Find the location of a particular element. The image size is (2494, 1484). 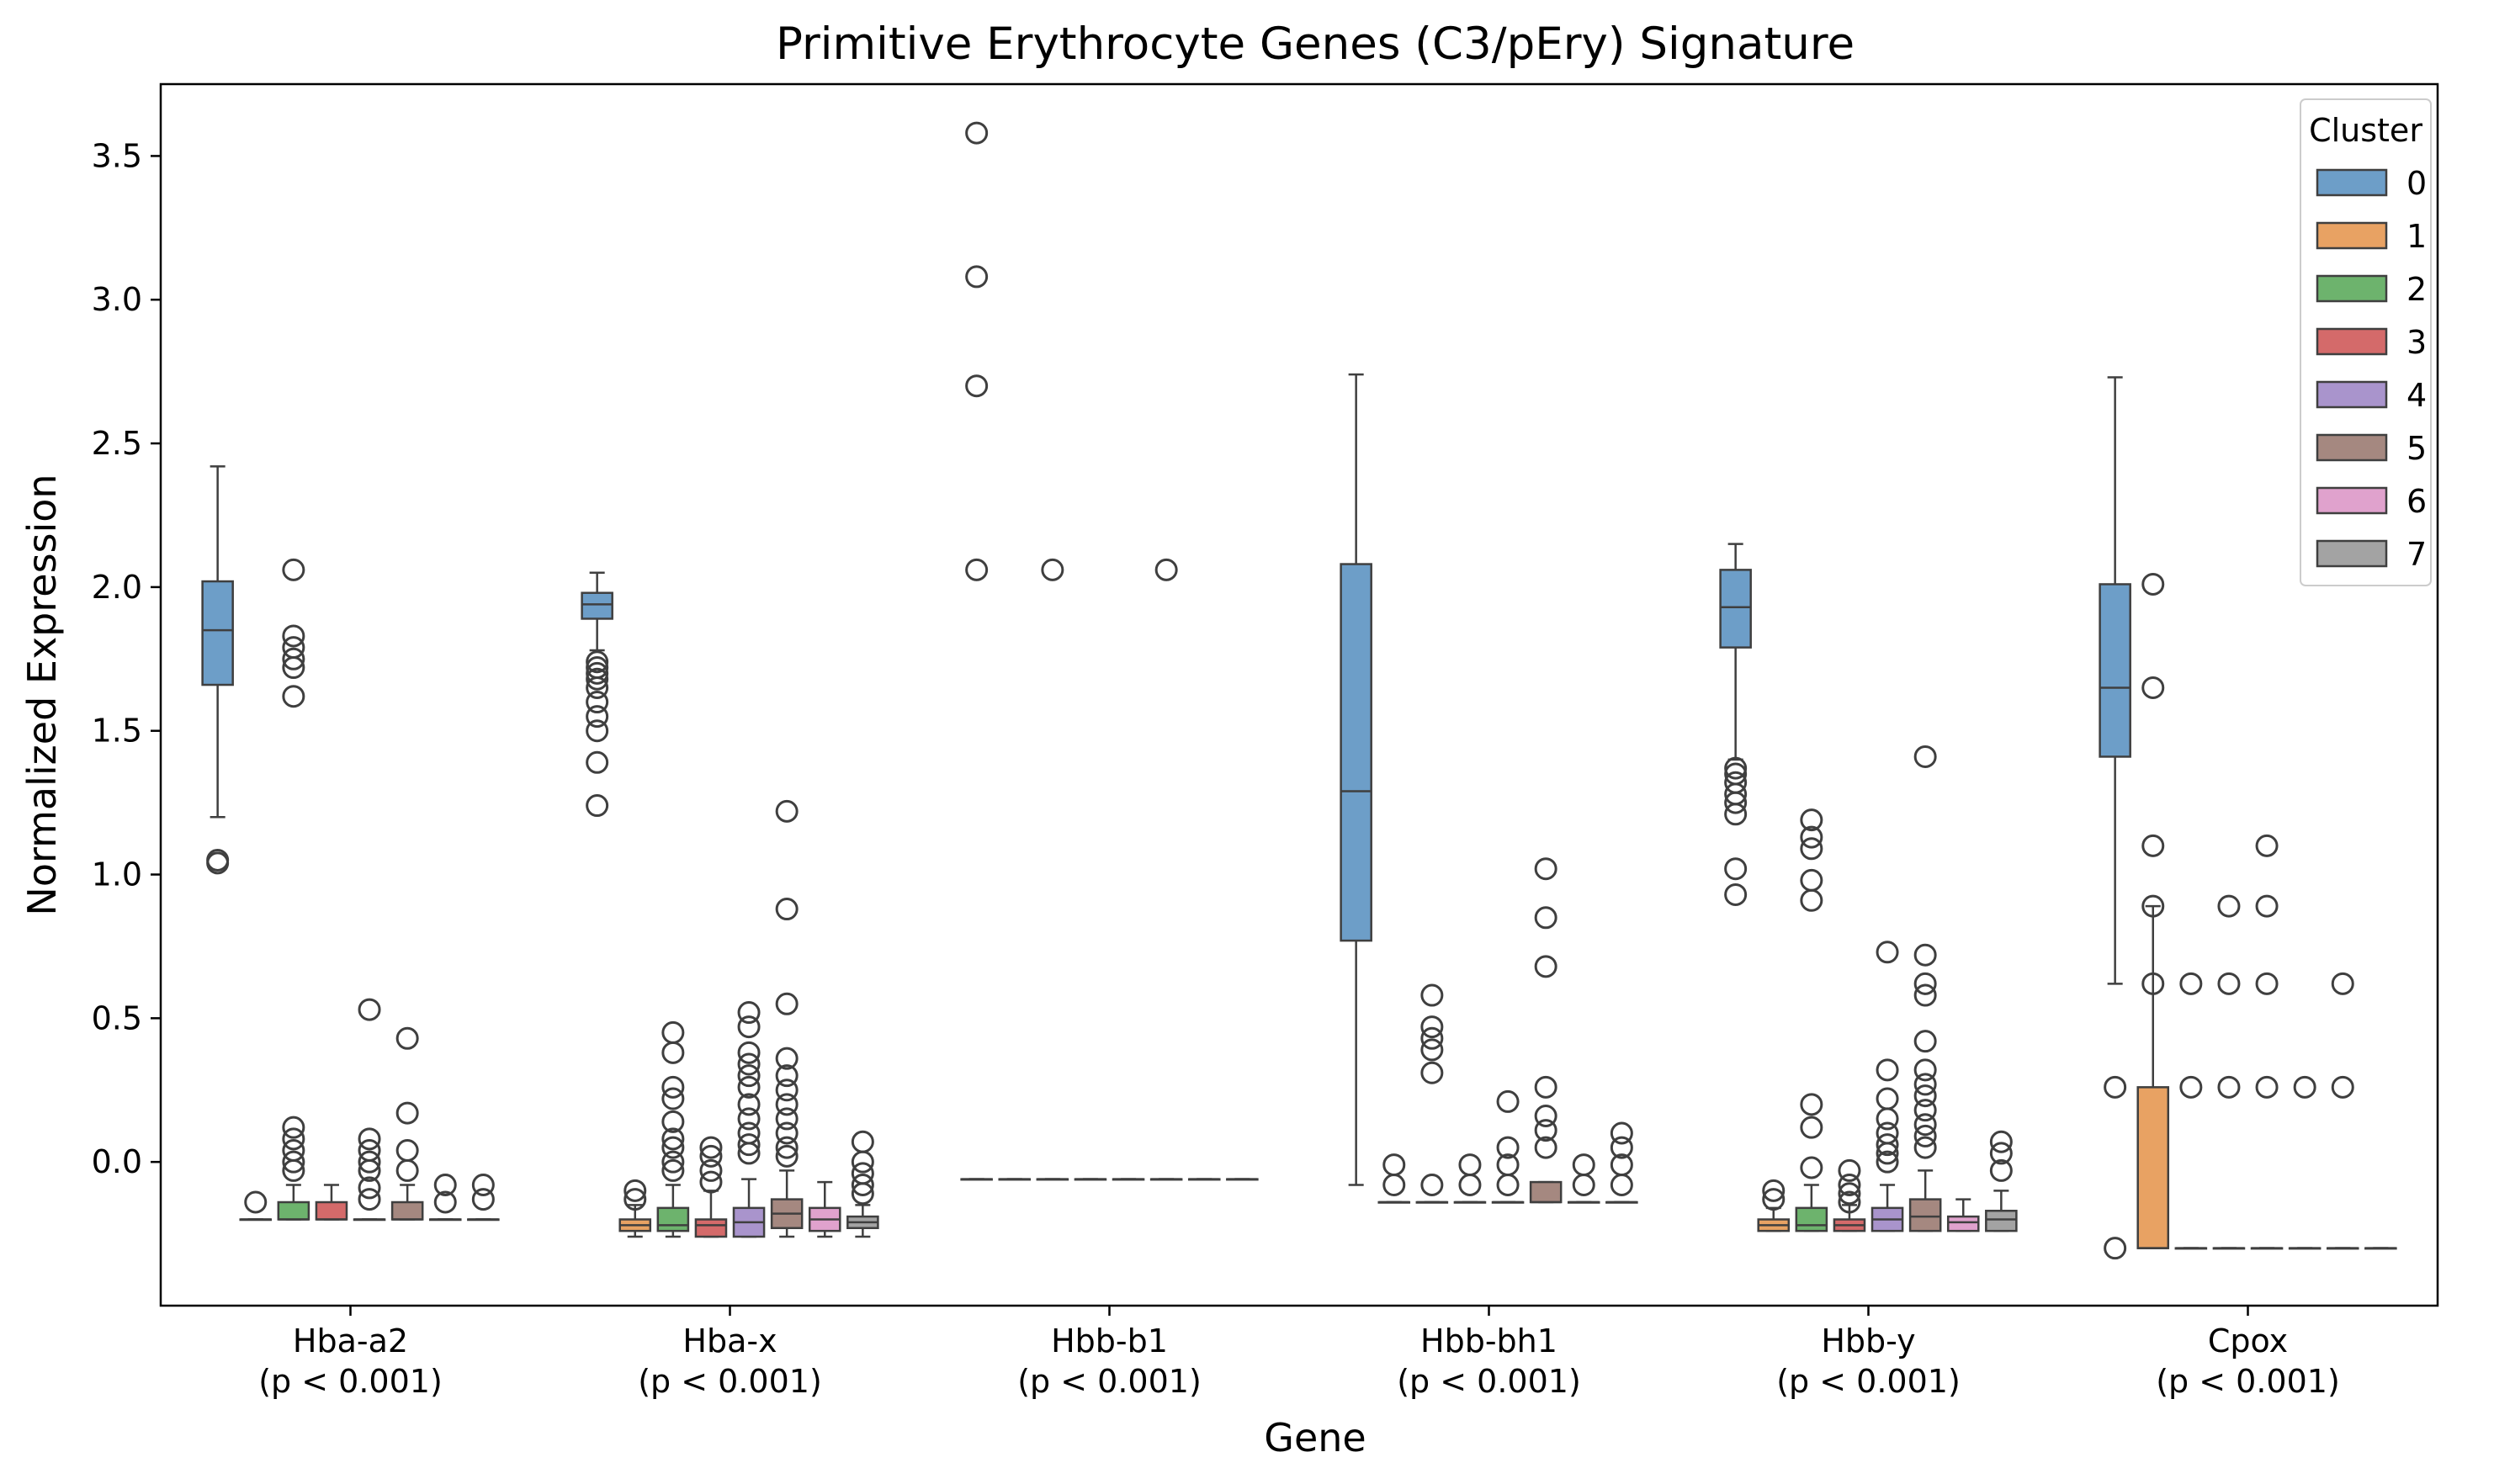

x-tick-label-gene: Hbb-bh1 is located at coordinates (1488, 1340).